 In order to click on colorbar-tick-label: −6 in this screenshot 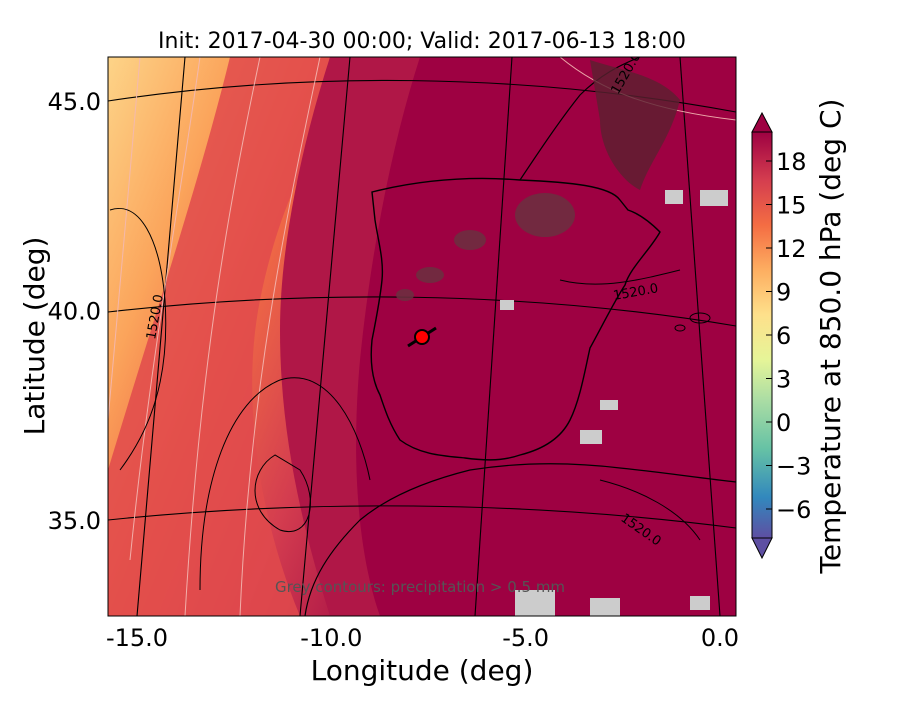, I will do `click(793, 510)`.